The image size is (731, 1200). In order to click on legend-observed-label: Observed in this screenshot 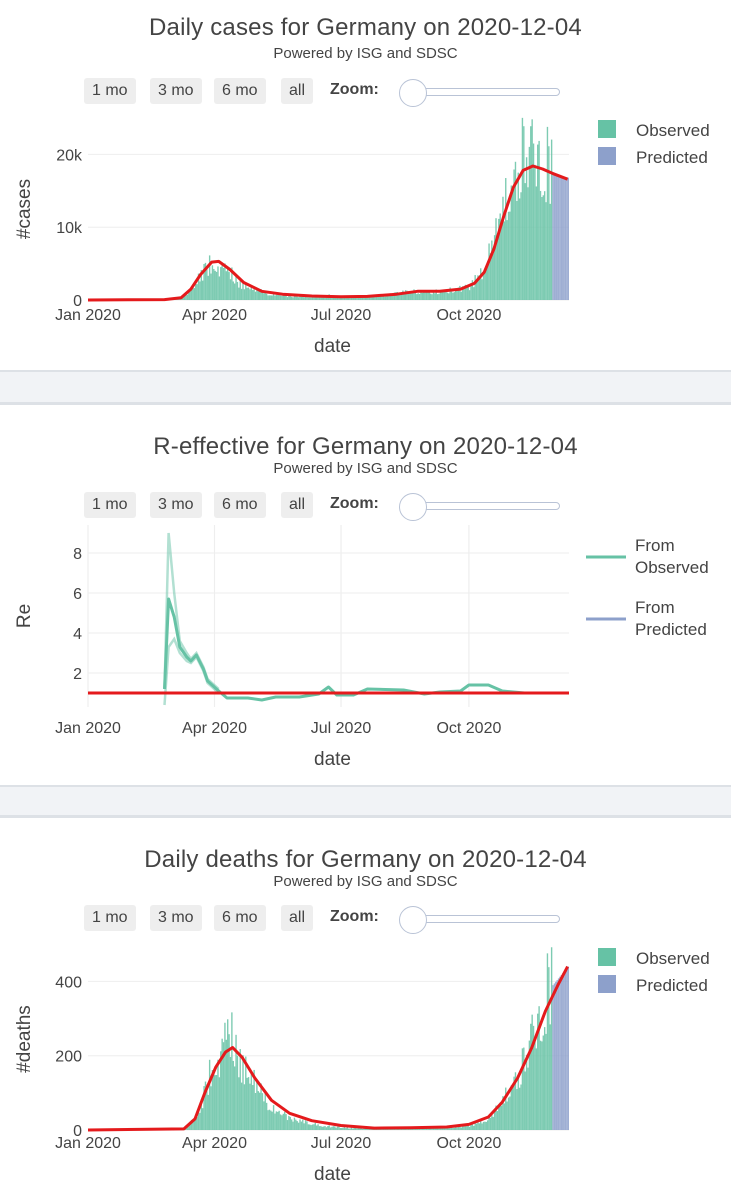, I will do `click(673, 130)`.